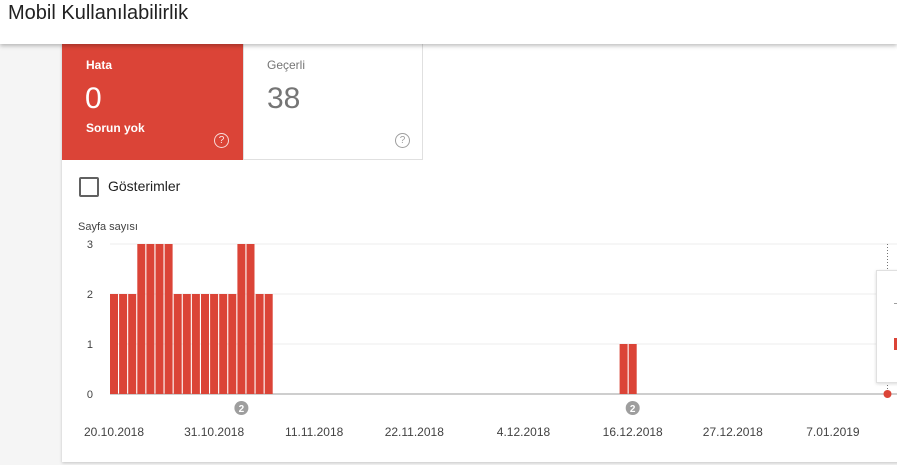 The width and height of the screenshot is (897, 465). Describe the element at coordinates (333, 102) in the screenshot. I see `valid-tile: Geçerli 38 ?` at that location.